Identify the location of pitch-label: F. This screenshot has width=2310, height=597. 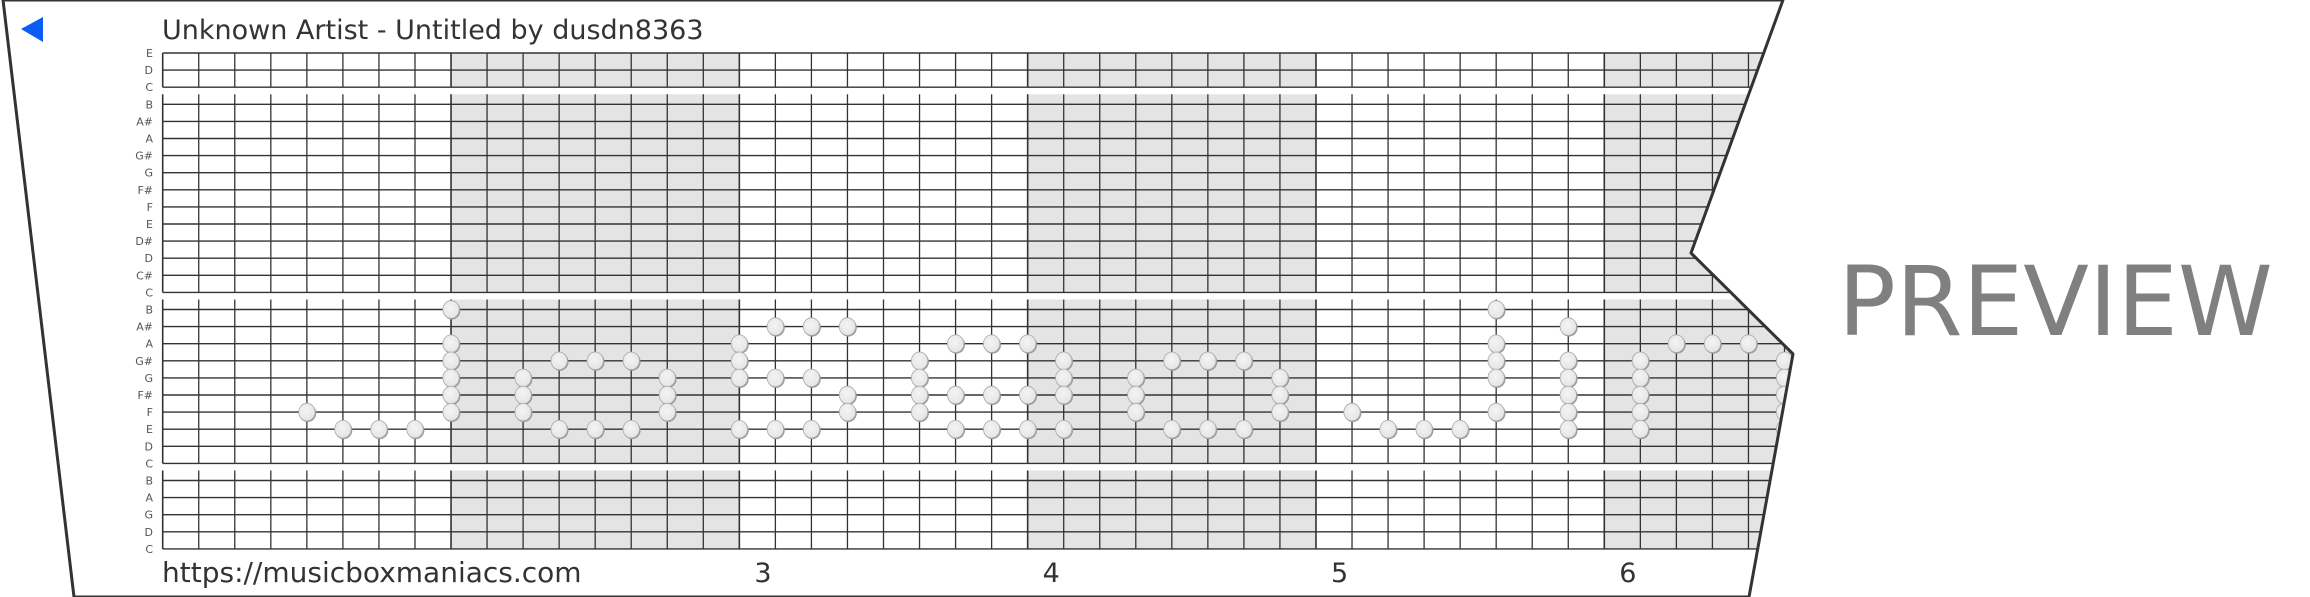
(150, 207).